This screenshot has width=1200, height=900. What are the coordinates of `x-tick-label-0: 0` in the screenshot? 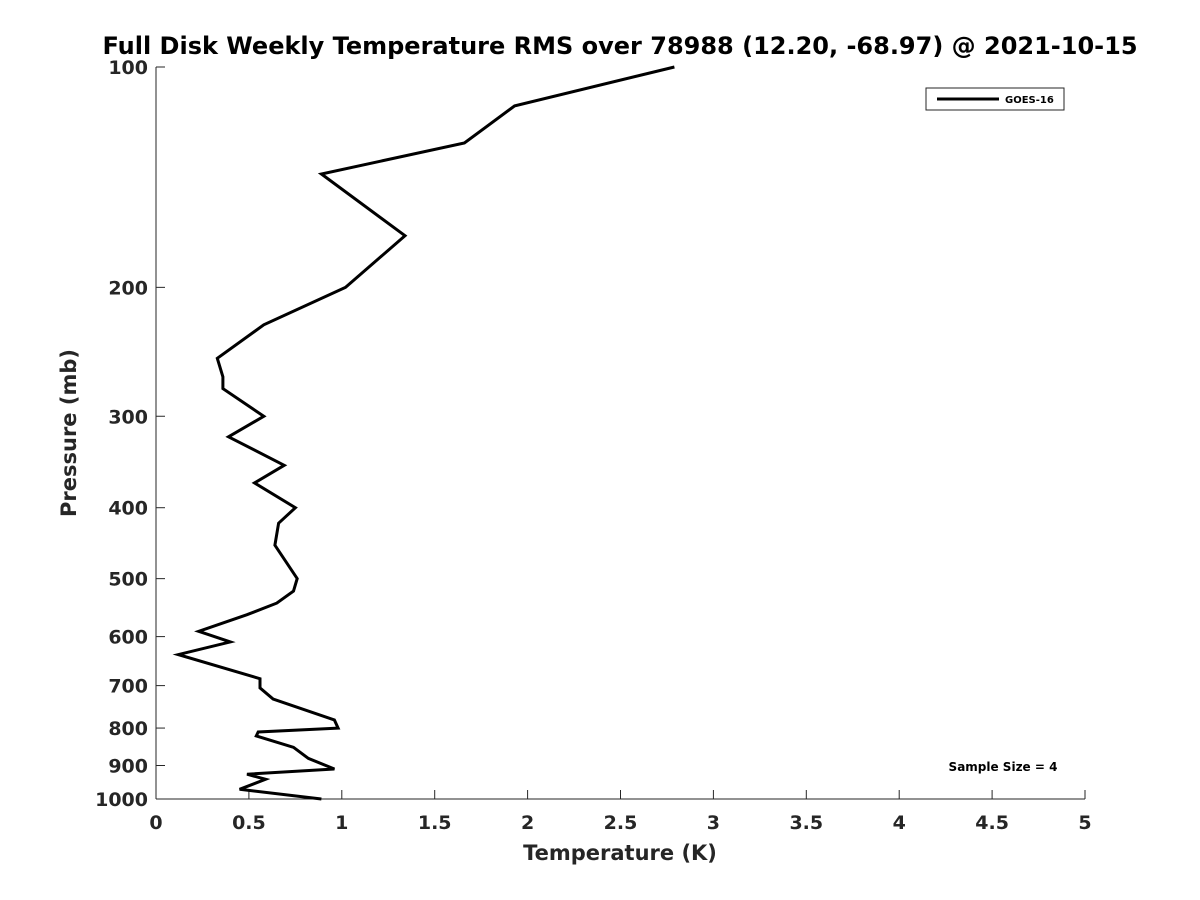 It's located at (155, 823).